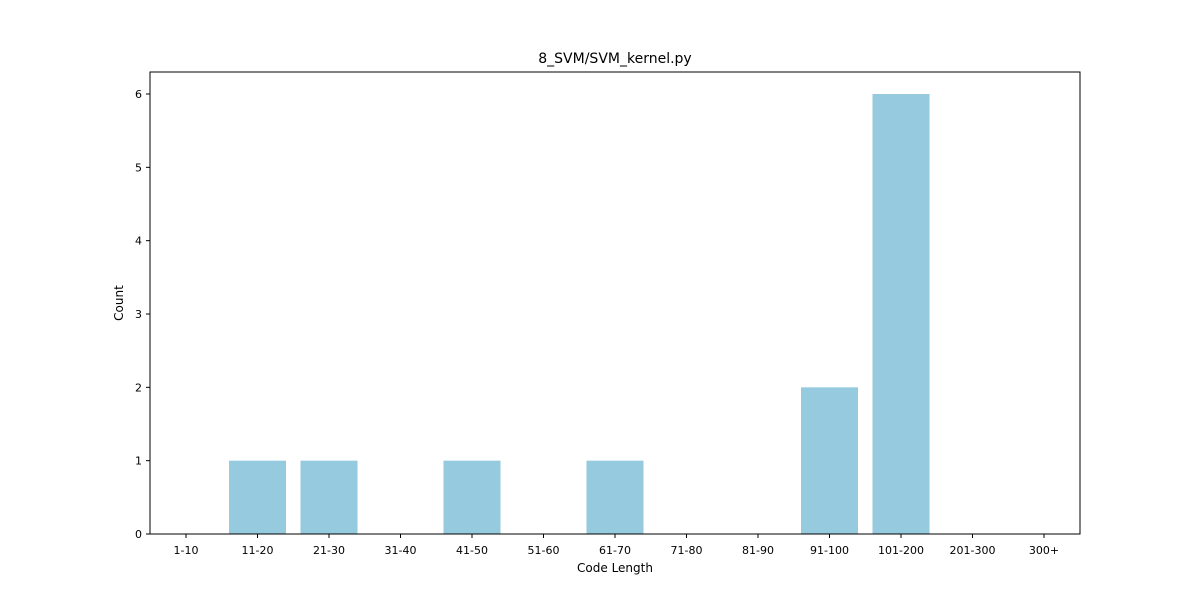  What do you see at coordinates (138, 314) in the screenshot?
I see `y-tick-label: 3` at bounding box center [138, 314].